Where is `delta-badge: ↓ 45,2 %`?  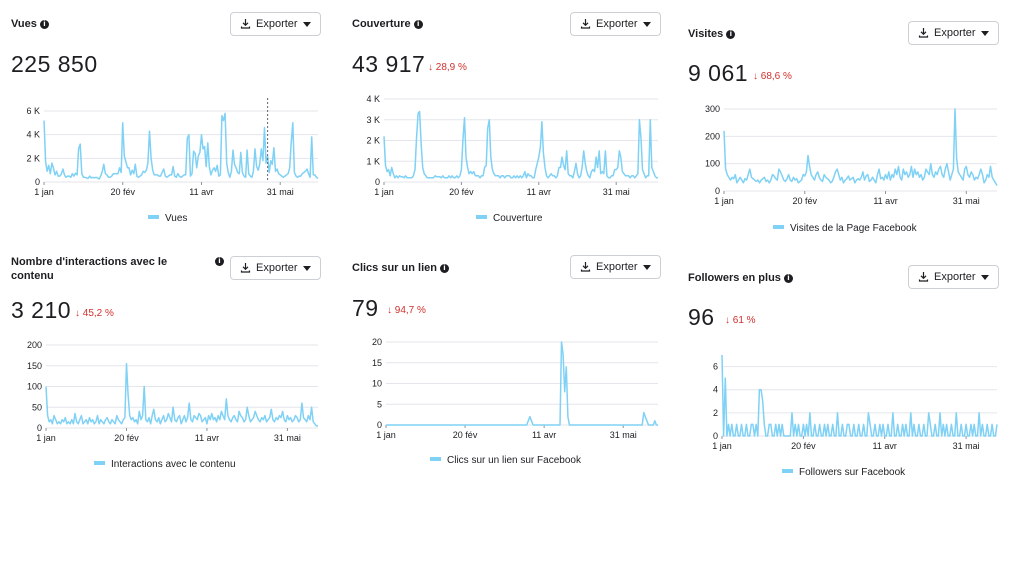
delta-badge: ↓ 45,2 % is located at coordinates (94, 313).